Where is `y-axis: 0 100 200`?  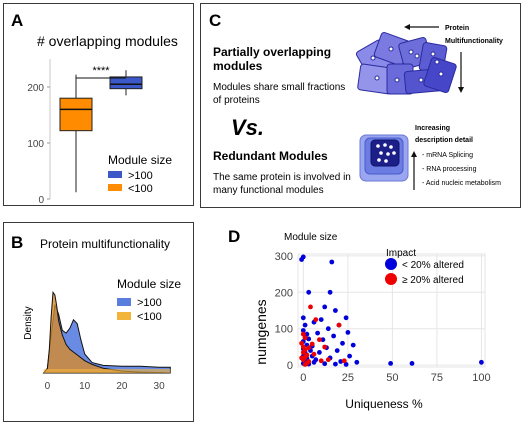 y-axis: 0 100 200 is located at coordinates (39, 132).